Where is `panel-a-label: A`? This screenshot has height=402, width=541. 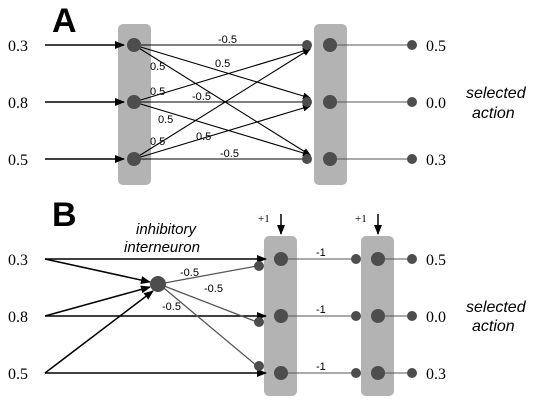
panel-a-label: A is located at coordinates (64, 21).